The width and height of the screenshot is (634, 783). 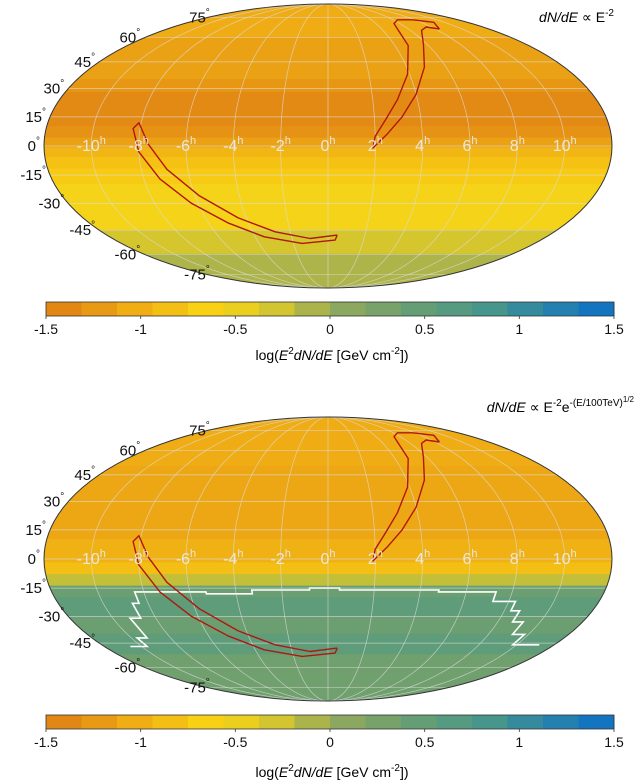 I want to click on ra-tick-label: -8h, so click(x=139, y=145).